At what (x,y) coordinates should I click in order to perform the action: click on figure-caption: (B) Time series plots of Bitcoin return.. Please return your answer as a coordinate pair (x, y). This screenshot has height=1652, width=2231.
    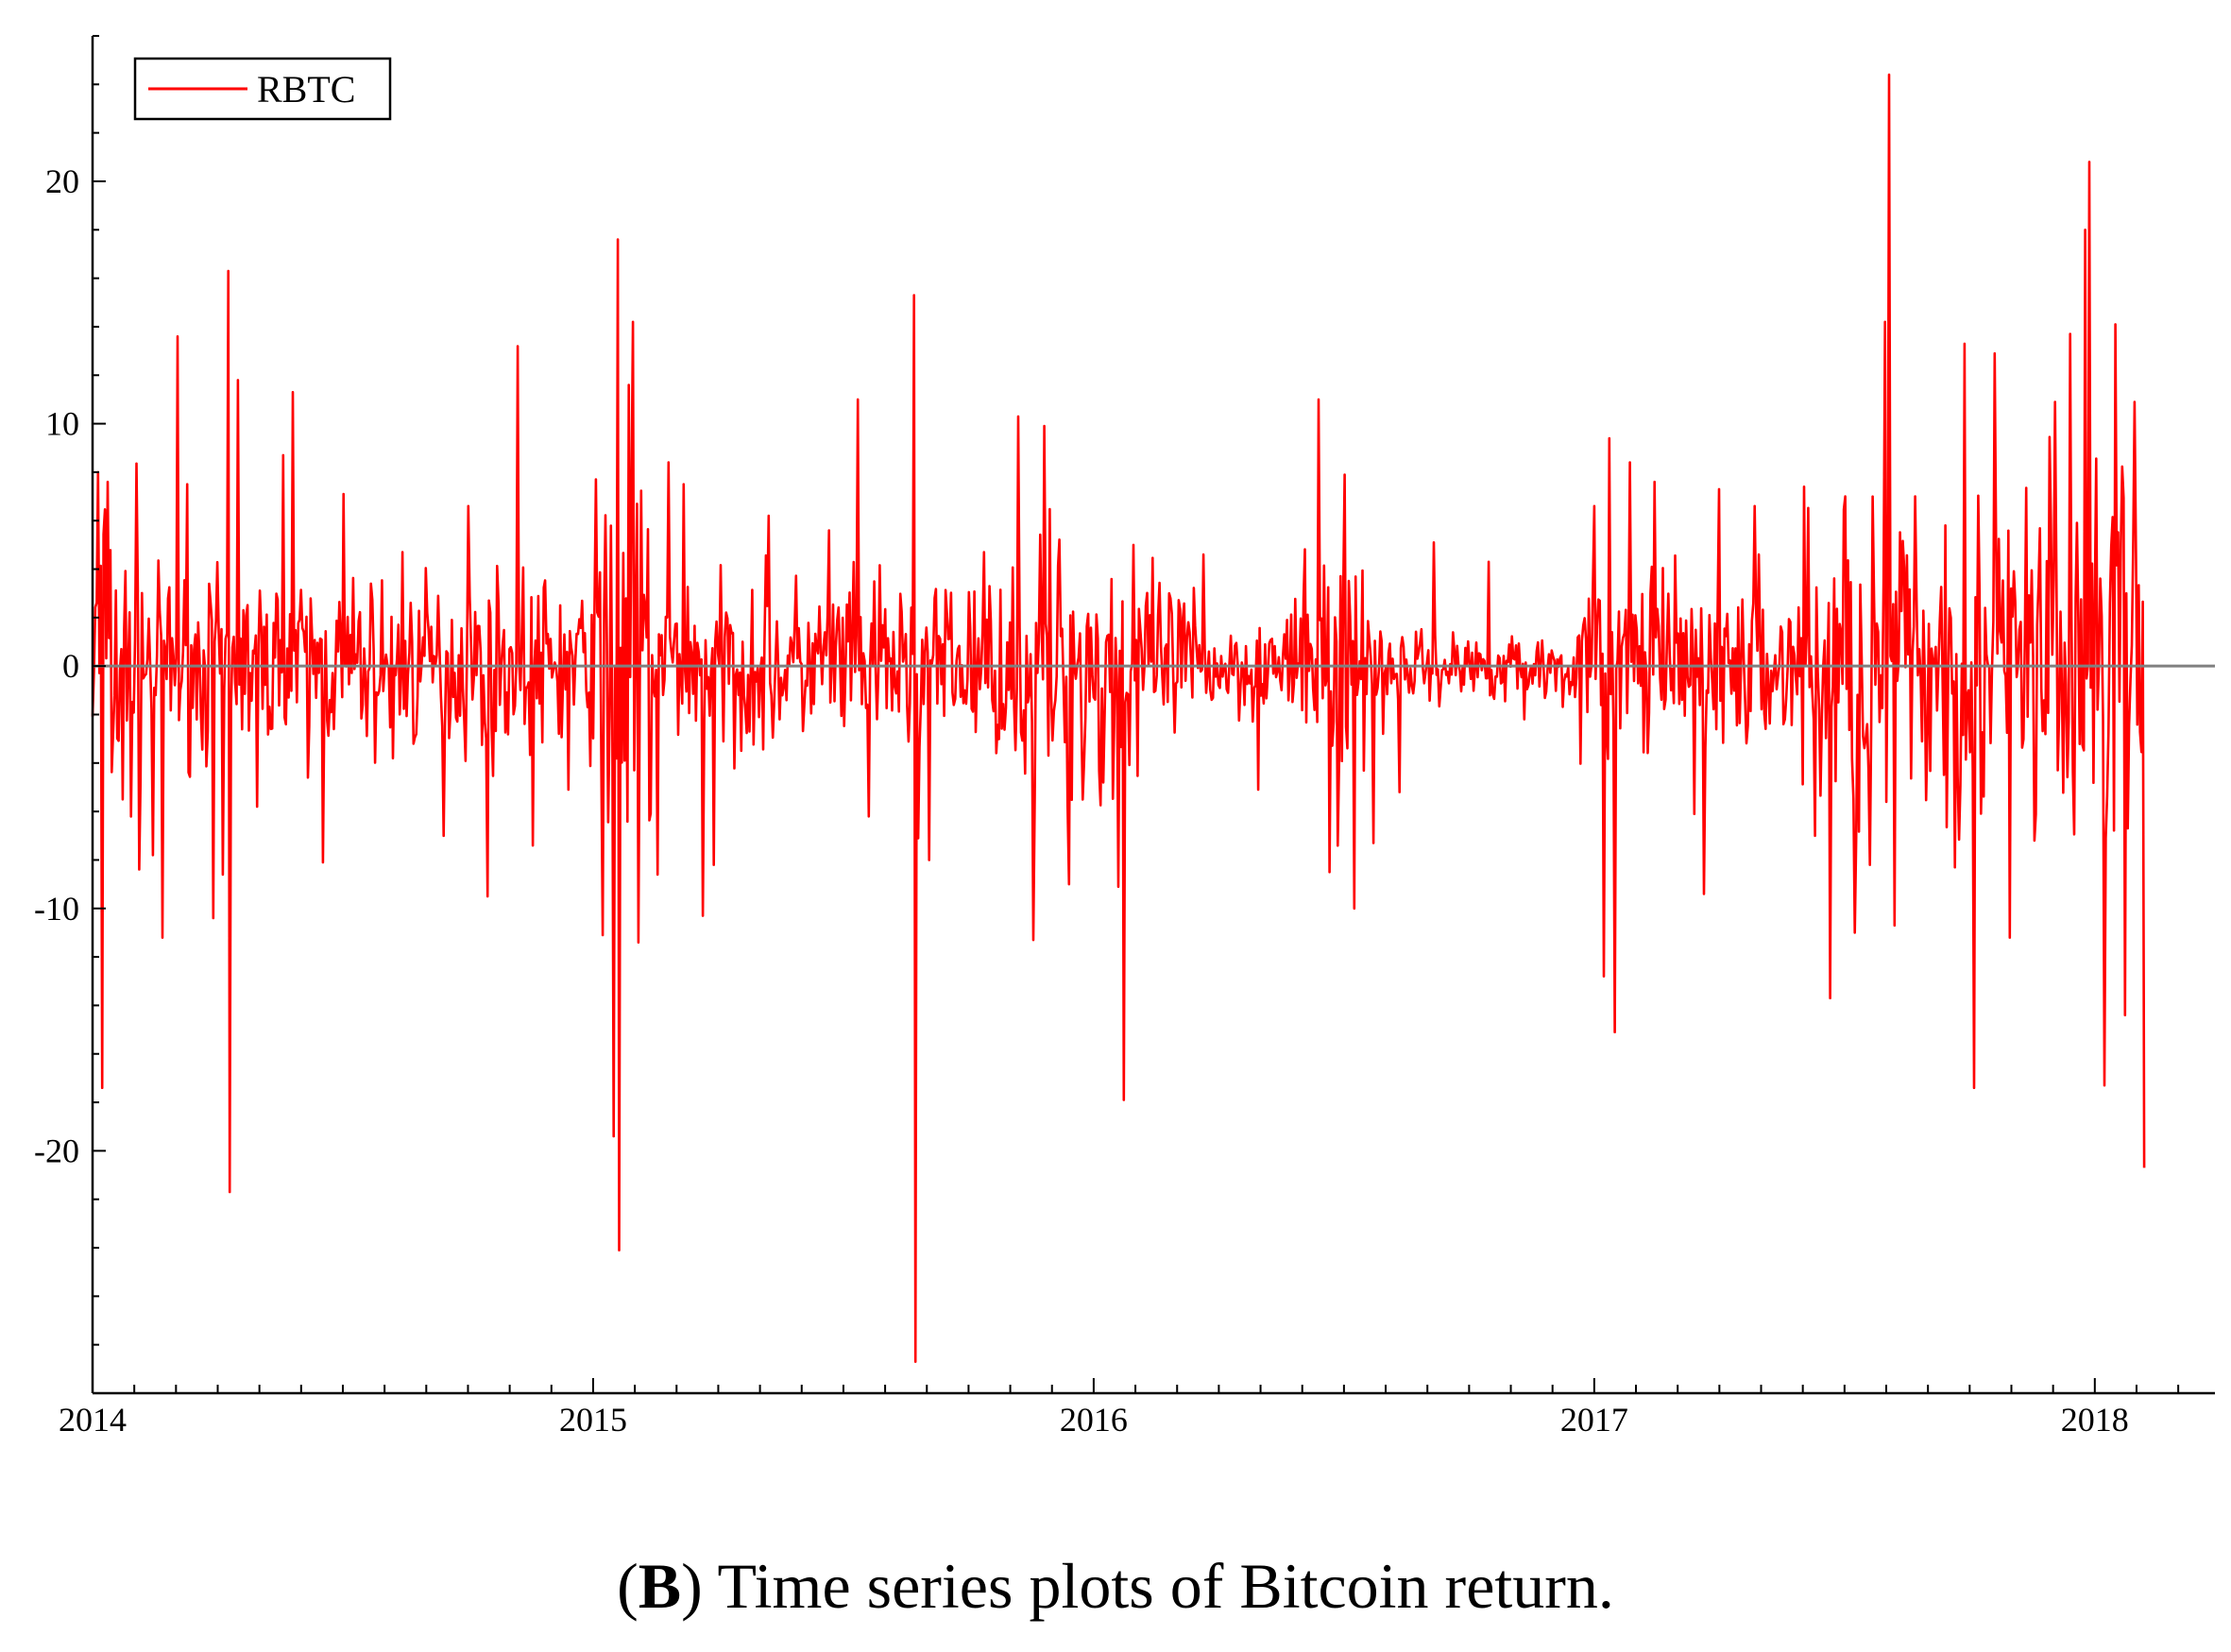
    Looking at the image, I should click on (1115, 1587).